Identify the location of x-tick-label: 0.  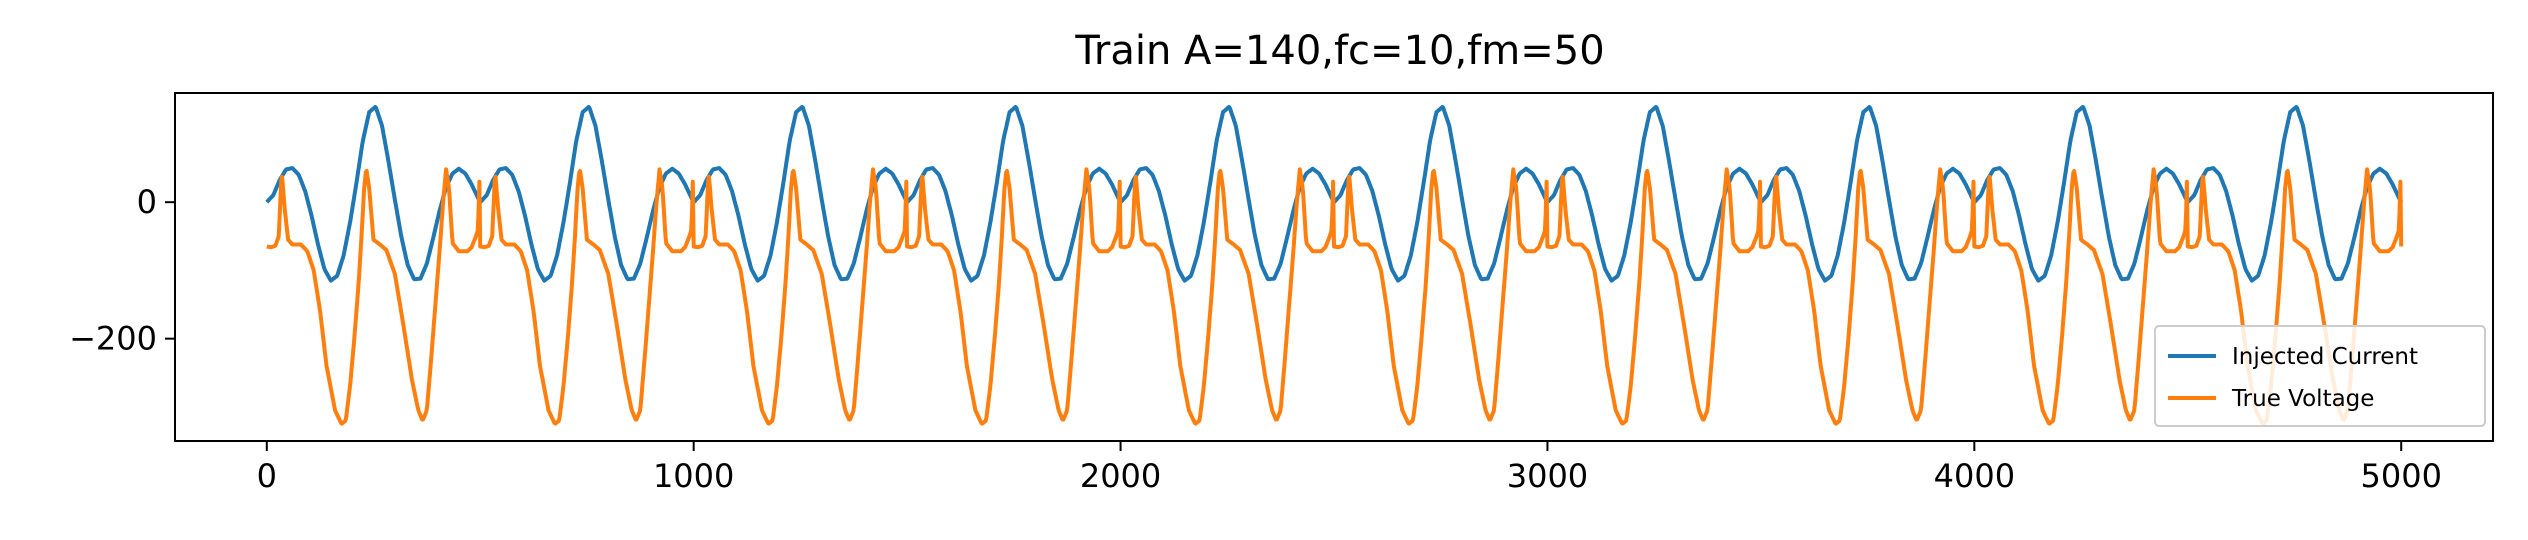
(267, 476).